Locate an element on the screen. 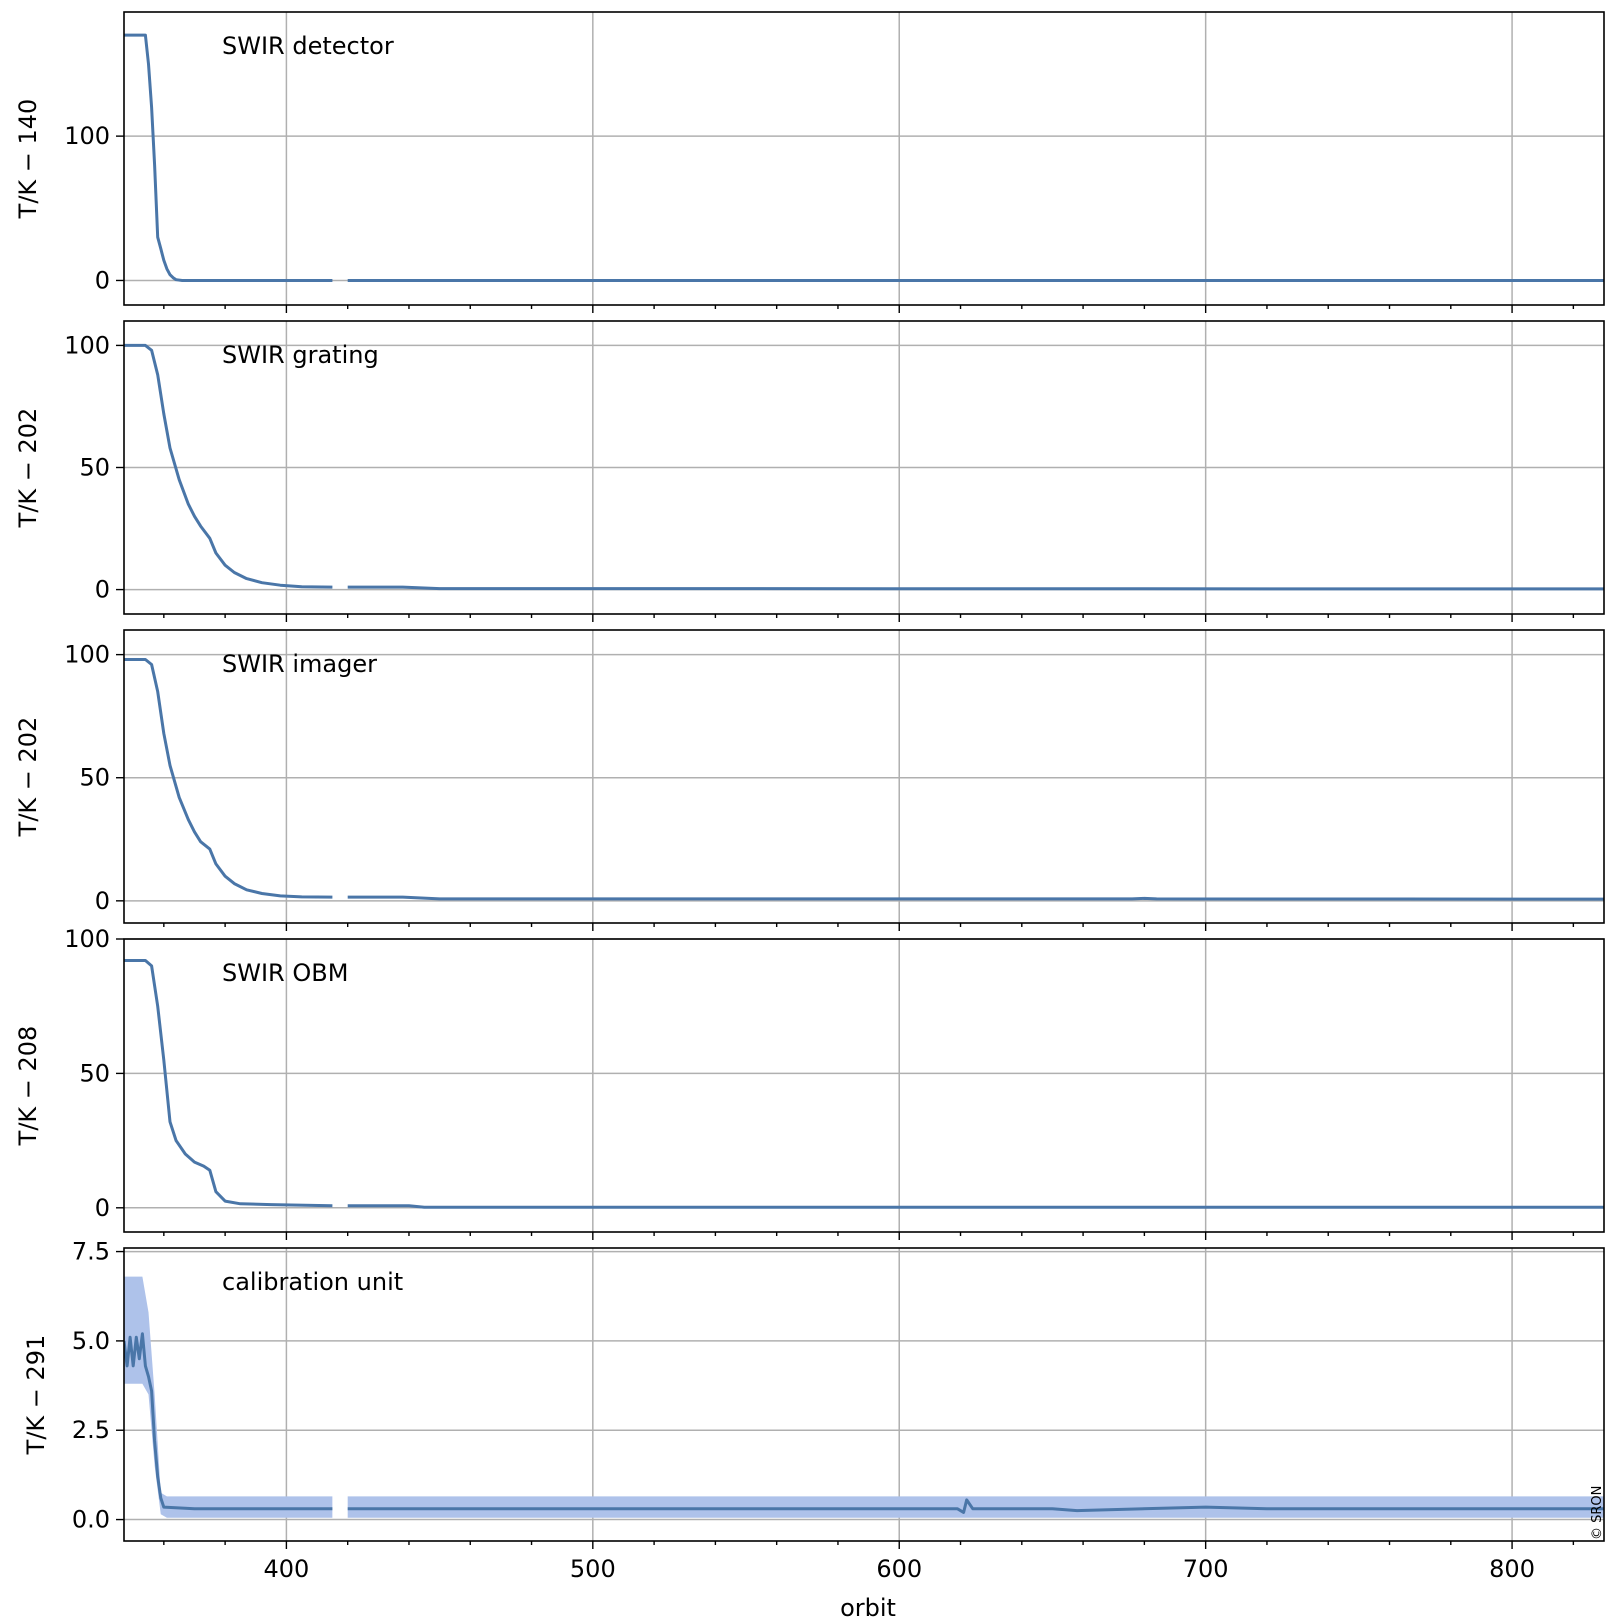  x-tick-label: 400 is located at coordinates (286, 1569).